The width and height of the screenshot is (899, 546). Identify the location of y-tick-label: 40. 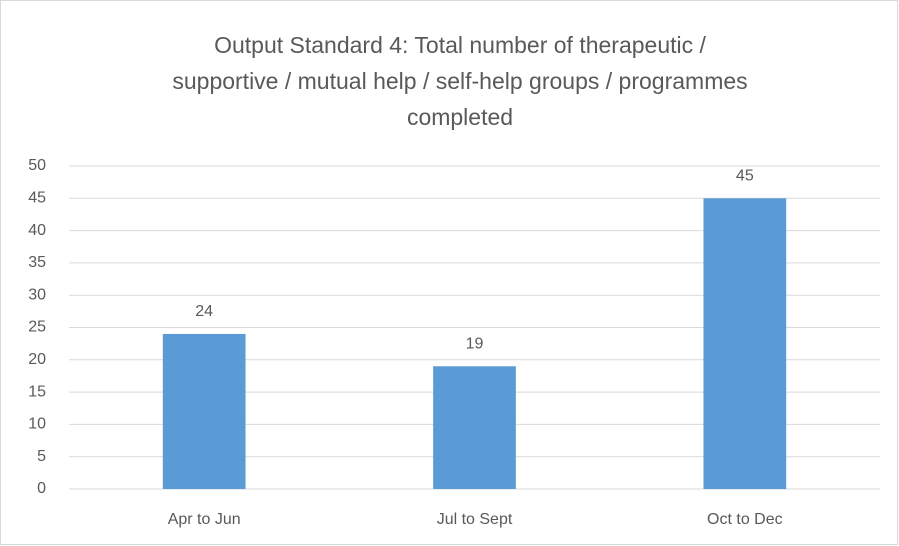
(37, 230).